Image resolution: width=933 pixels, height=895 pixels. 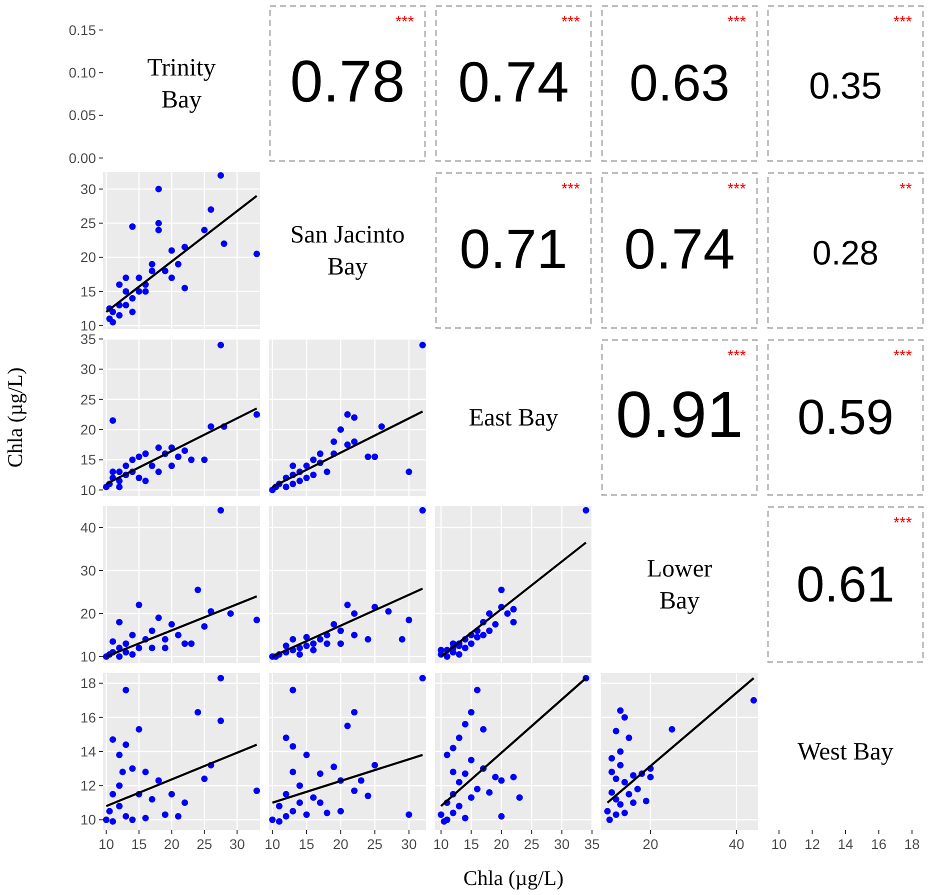 I want to click on y-tick-label: 25, so click(x=88, y=223).